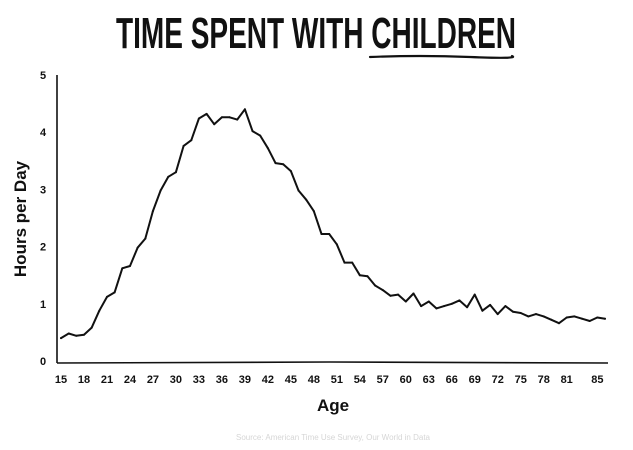 The width and height of the screenshot is (633, 450). What do you see at coordinates (291, 380) in the screenshot?
I see `x-tick-label: 45` at bounding box center [291, 380].